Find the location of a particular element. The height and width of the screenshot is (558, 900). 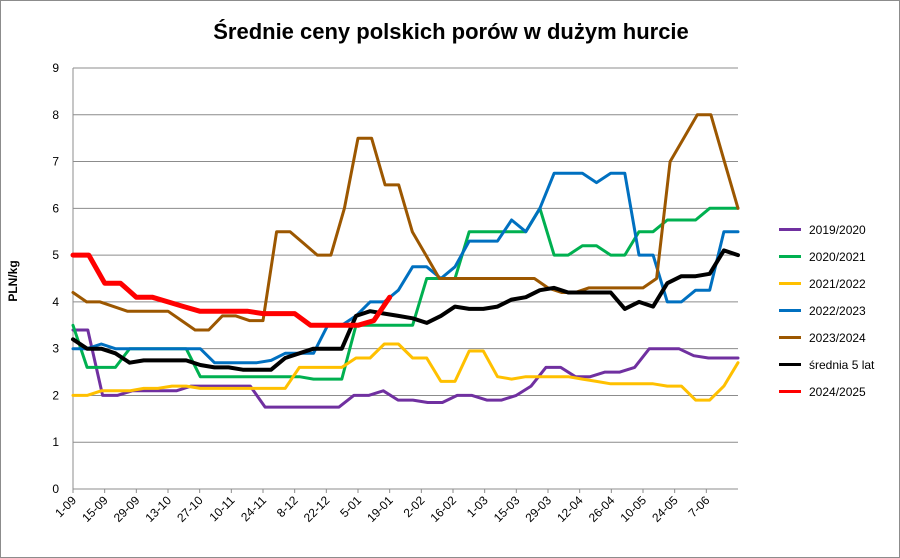

legend-label: 2019/2020 is located at coordinates (837, 229).